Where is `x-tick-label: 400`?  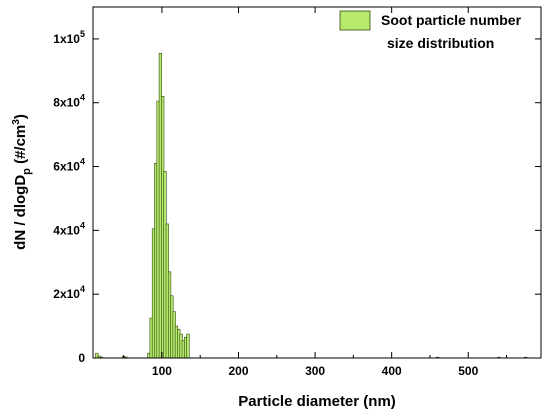 x-tick-label: 400 is located at coordinates (392, 371).